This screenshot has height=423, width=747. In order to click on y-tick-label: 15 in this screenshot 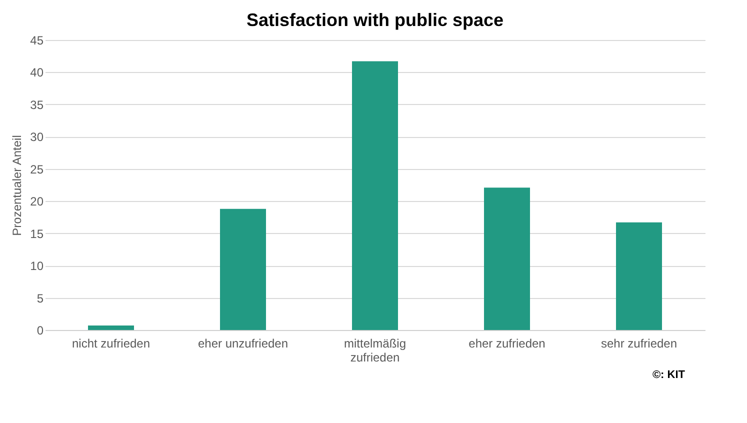, I will do `click(37, 233)`.